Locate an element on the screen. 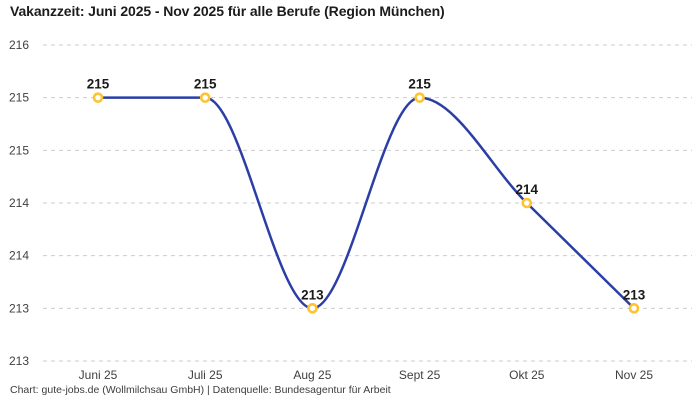 Image resolution: width=700 pixels, height=400 pixels. y-axis-tick-label: 216 is located at coordinates (19, 45).